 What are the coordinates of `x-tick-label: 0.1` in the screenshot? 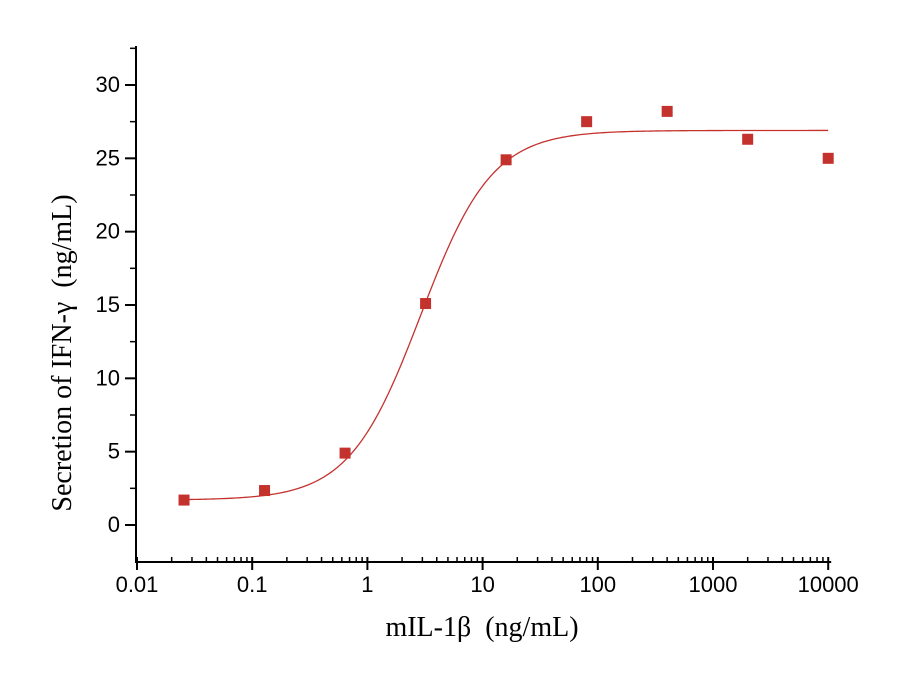 It's located at (252, 584).